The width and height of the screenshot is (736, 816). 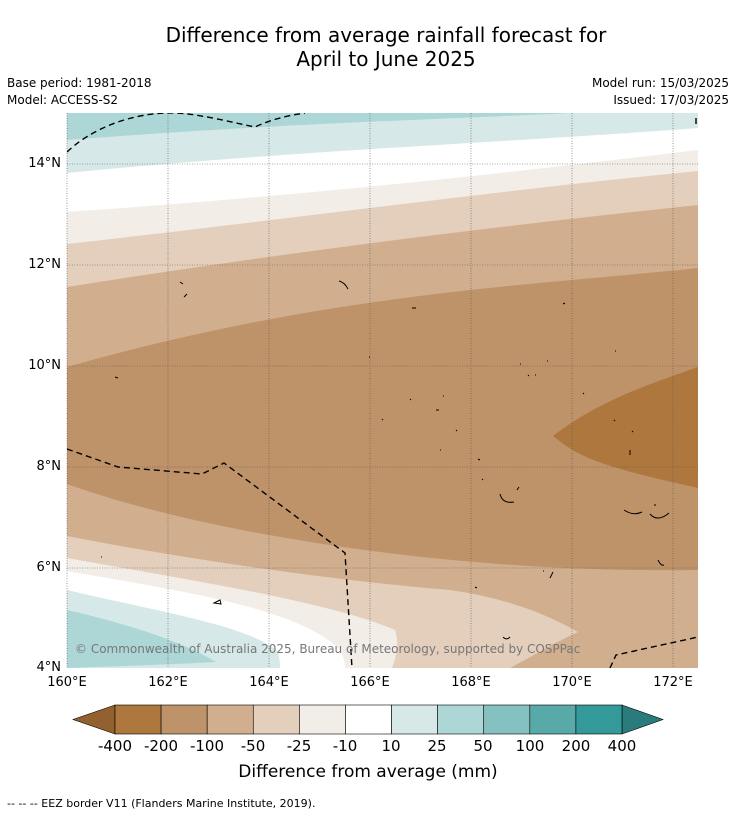 What do you see at coordinates (161, 746) in the screenshot?
I see `colorbar-label: -200` at bounding box center [161, 746].